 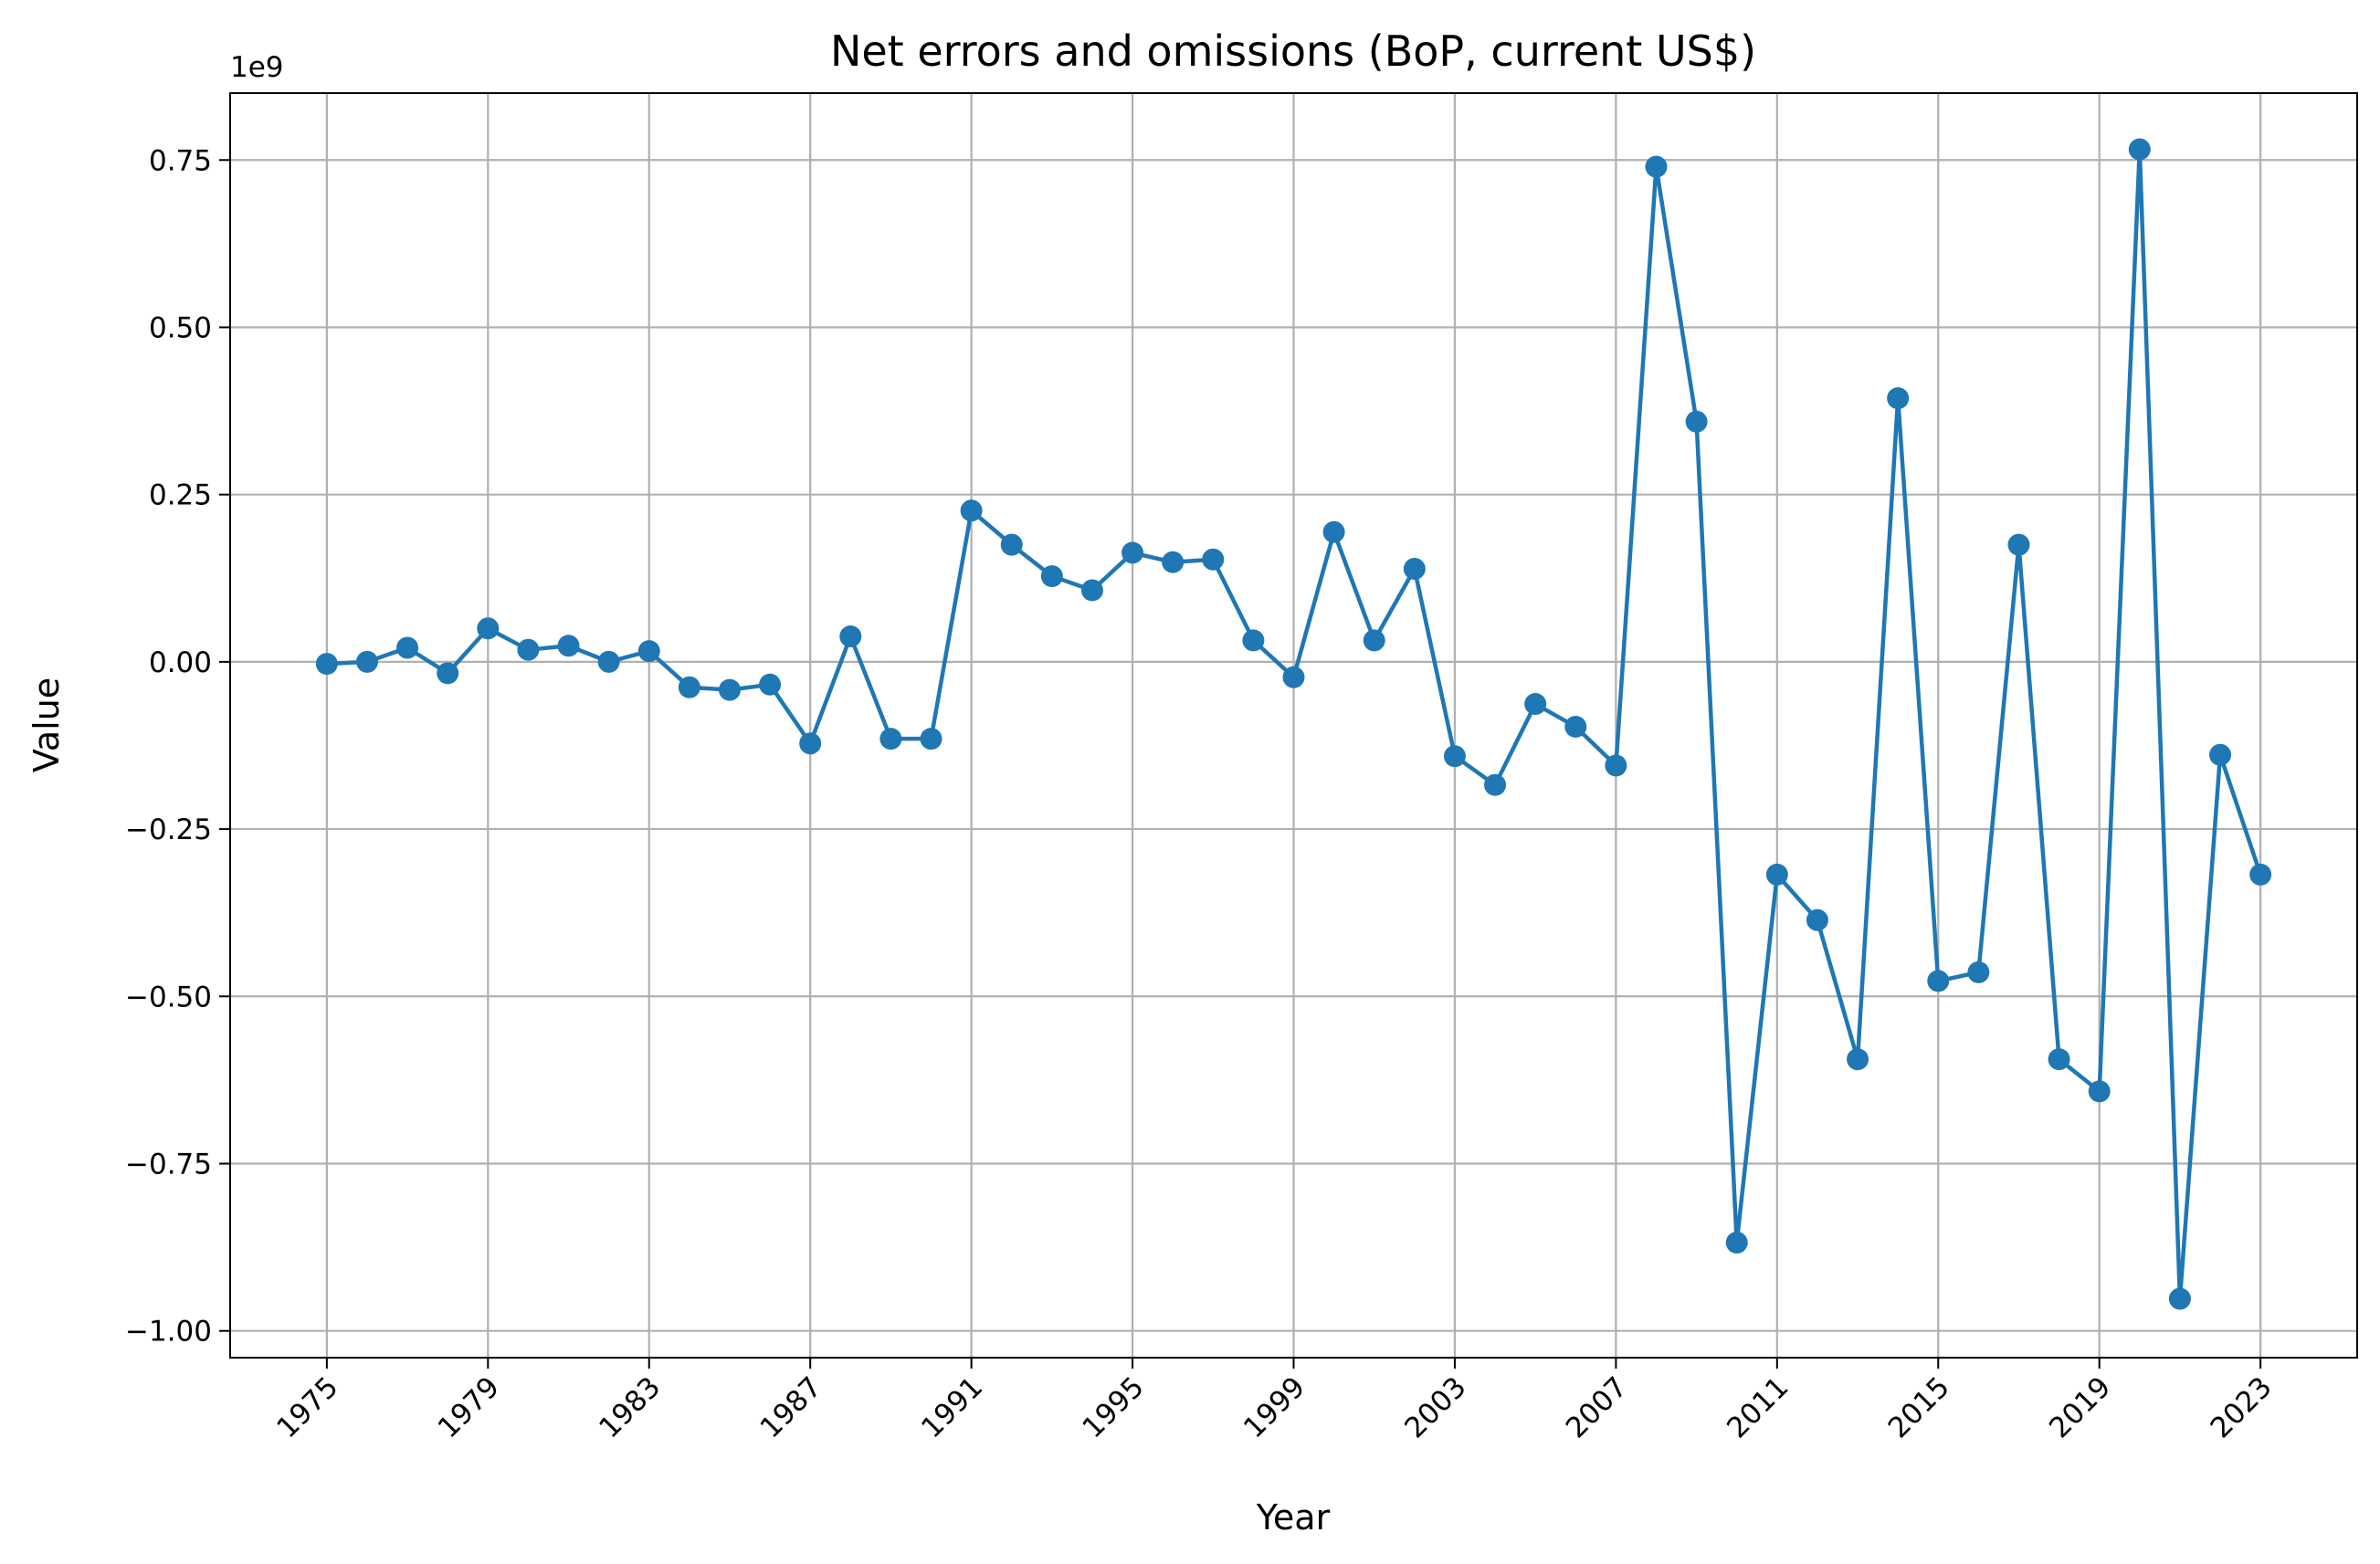 I want to click on x-tick-label: 1991, so click(x=952, y=1407).